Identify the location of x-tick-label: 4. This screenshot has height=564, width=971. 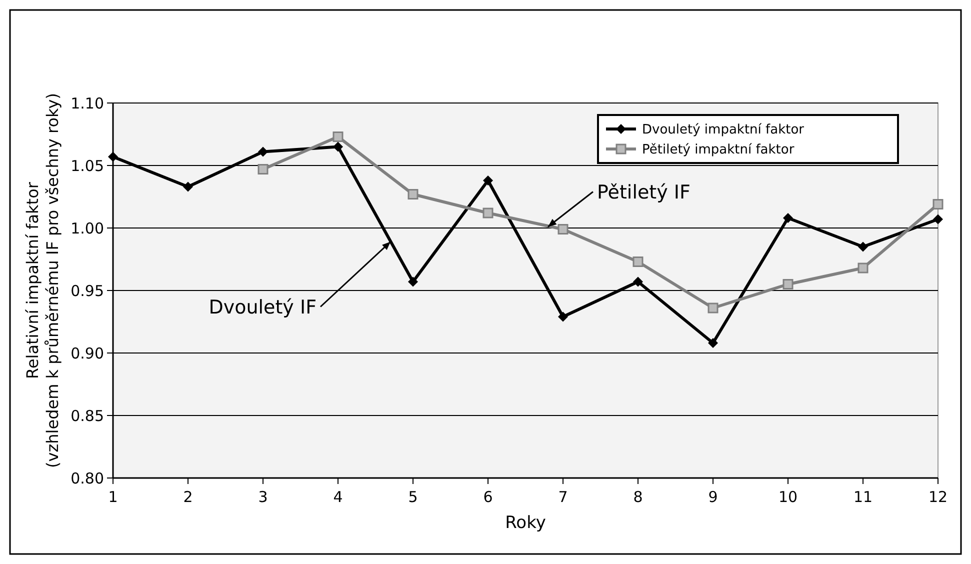
(338, 497).